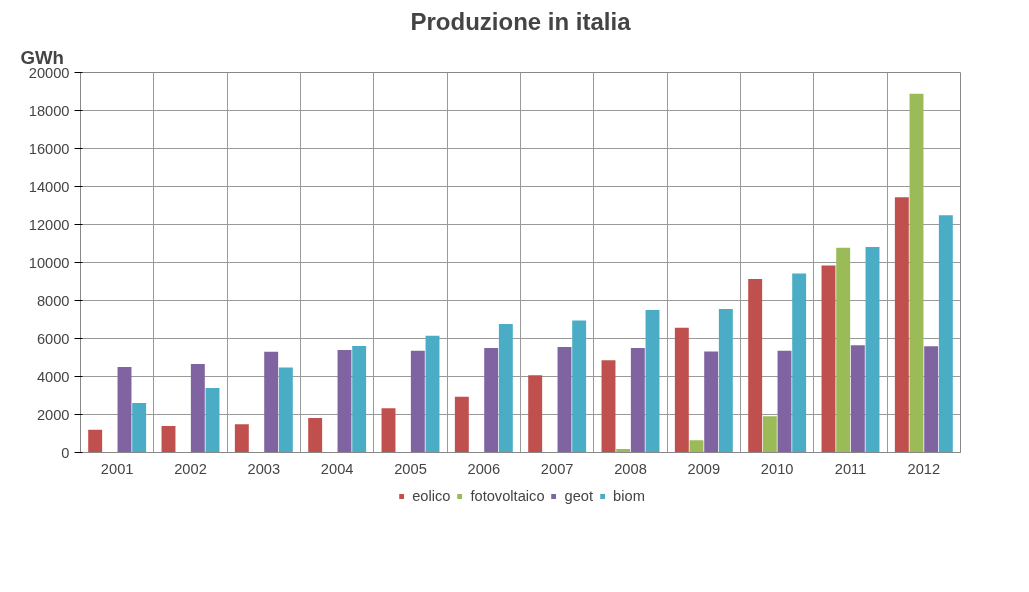 This screenshot has width=1029, height=592. I want to click on x-tick-label: 2011, so click(850, 468).